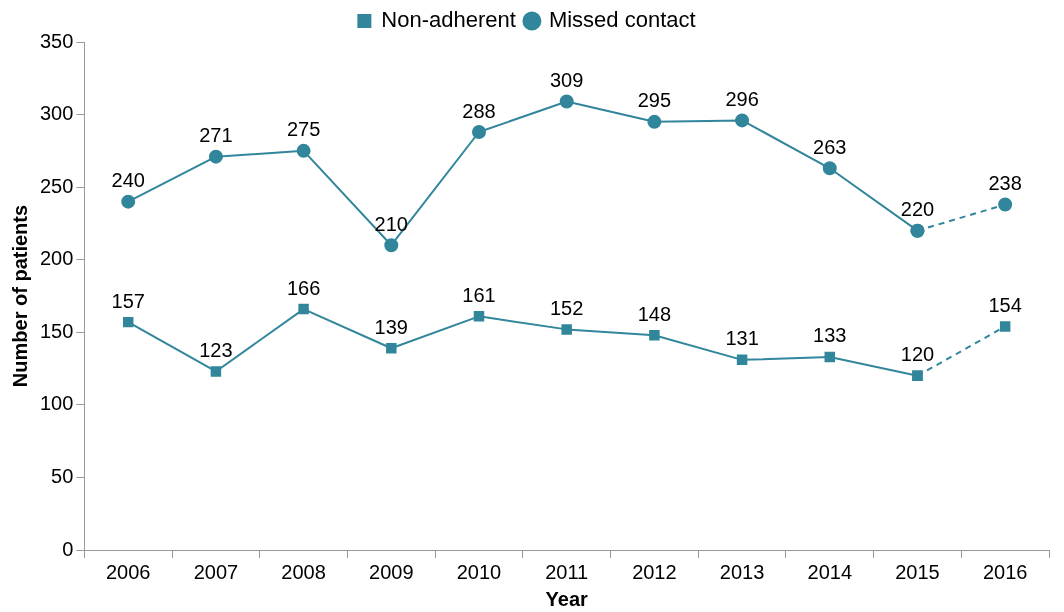  Describe the element at coordinates (479, 571) in the screenshot. I see `x-tick-label: 2010` at that location.